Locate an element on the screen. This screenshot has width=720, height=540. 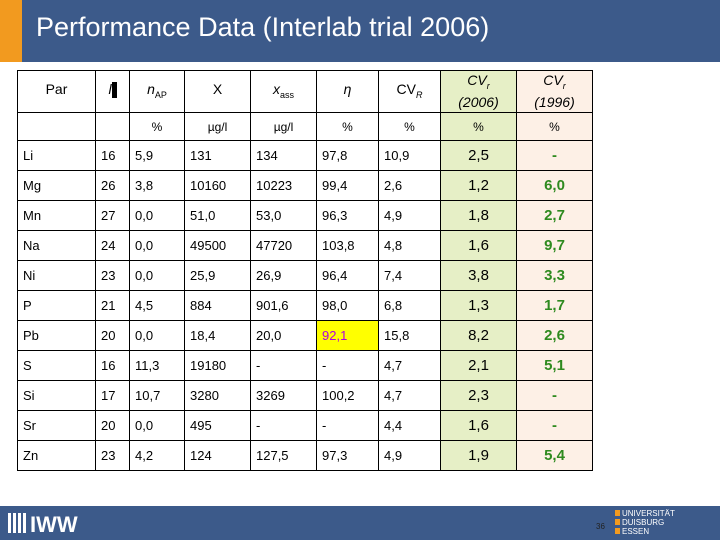
table-cell: 51,0 is located at coordinates (217, 215).